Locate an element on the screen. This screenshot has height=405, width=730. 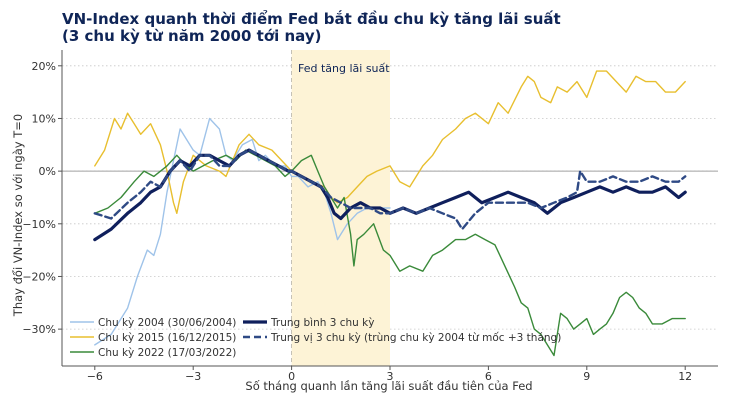
x-tick-label-1: −3 is located at coordinates (193, 376).